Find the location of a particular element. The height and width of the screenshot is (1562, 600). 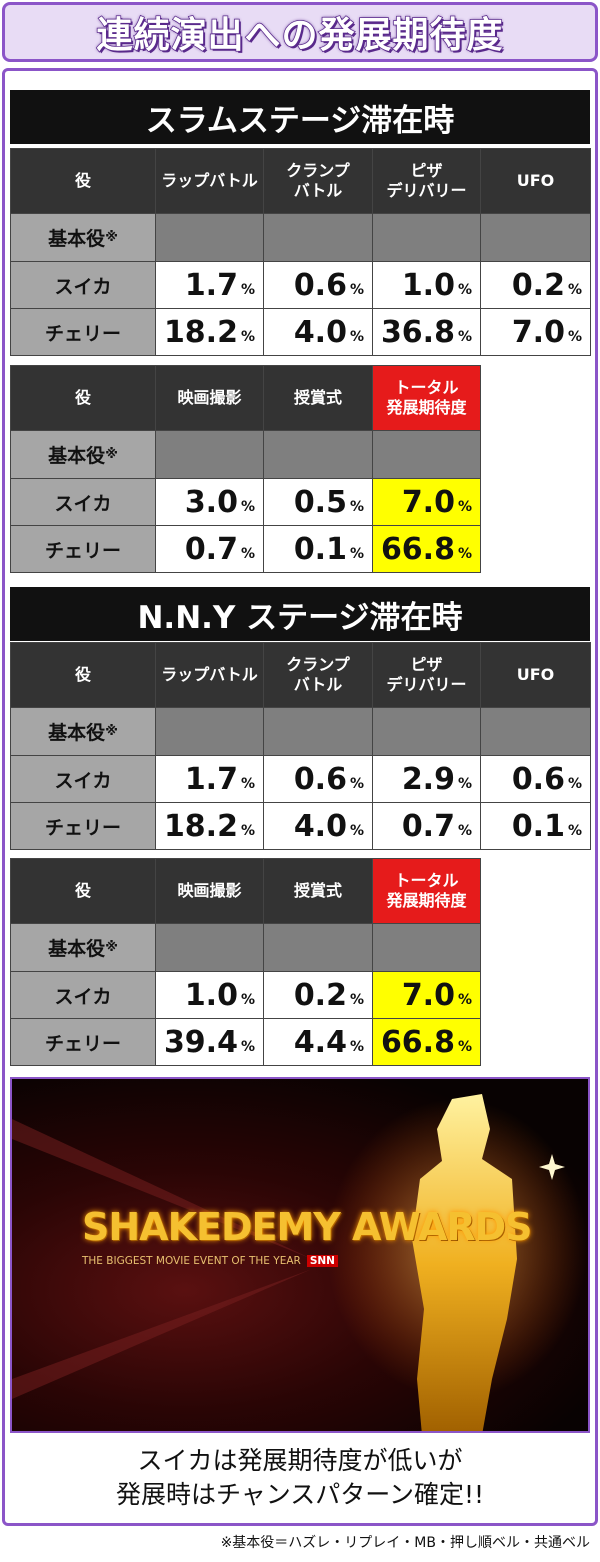

banner-subline: THE BIGGEST MOVIE EVENT OF THE YEAR SNN is located at coordinates (210, 1261).